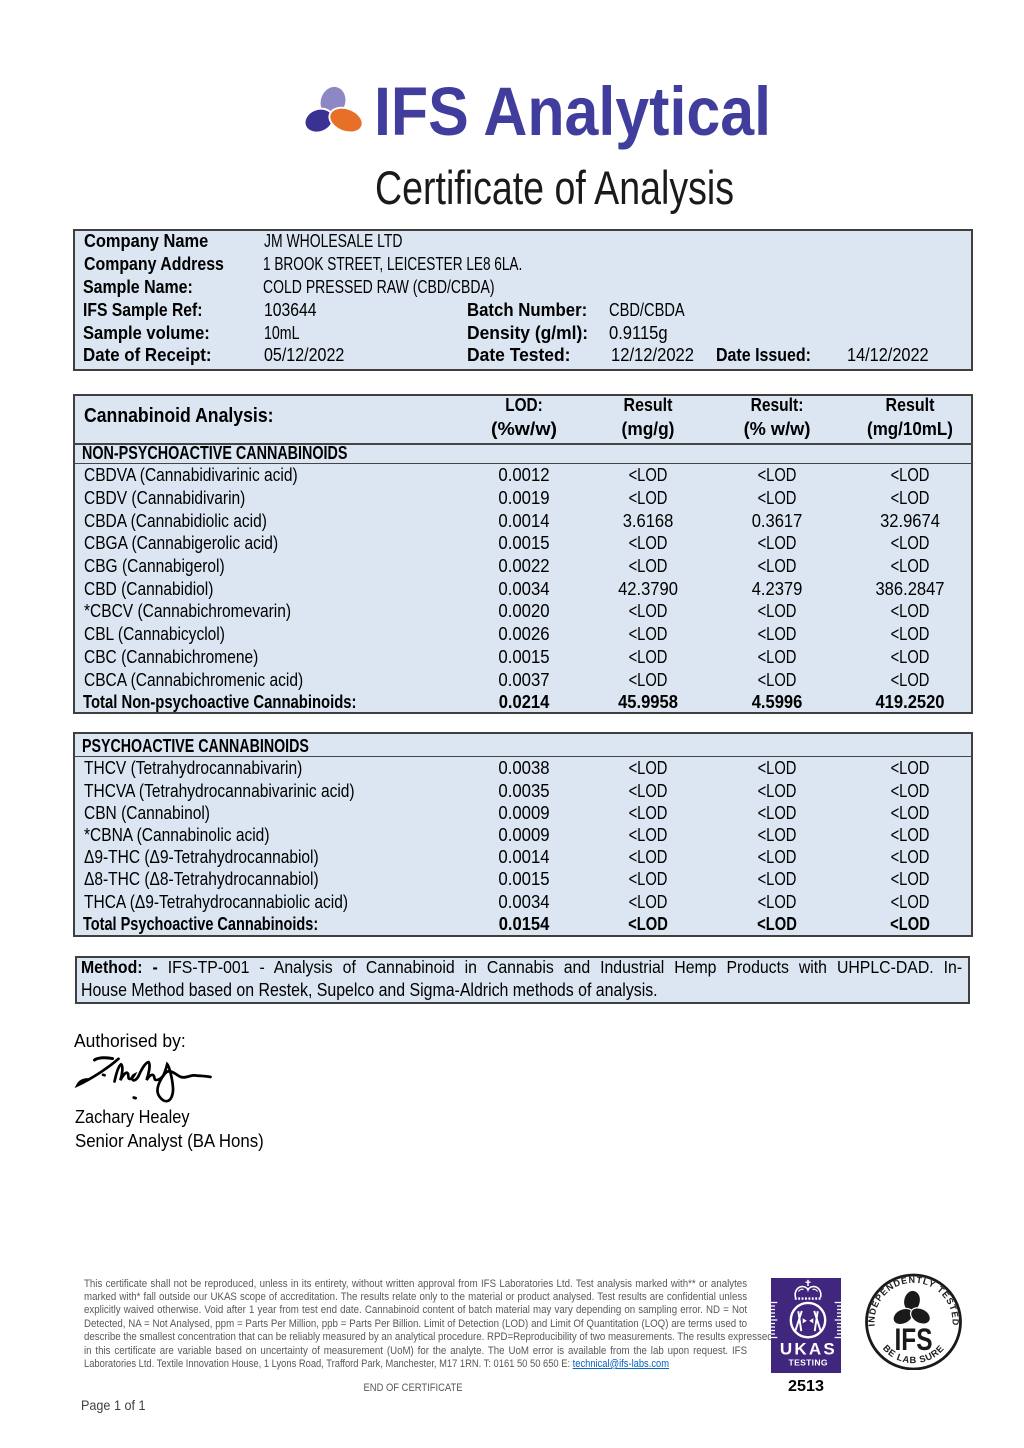  I want to click on svg-text: TESTING, so click(808, 1363).